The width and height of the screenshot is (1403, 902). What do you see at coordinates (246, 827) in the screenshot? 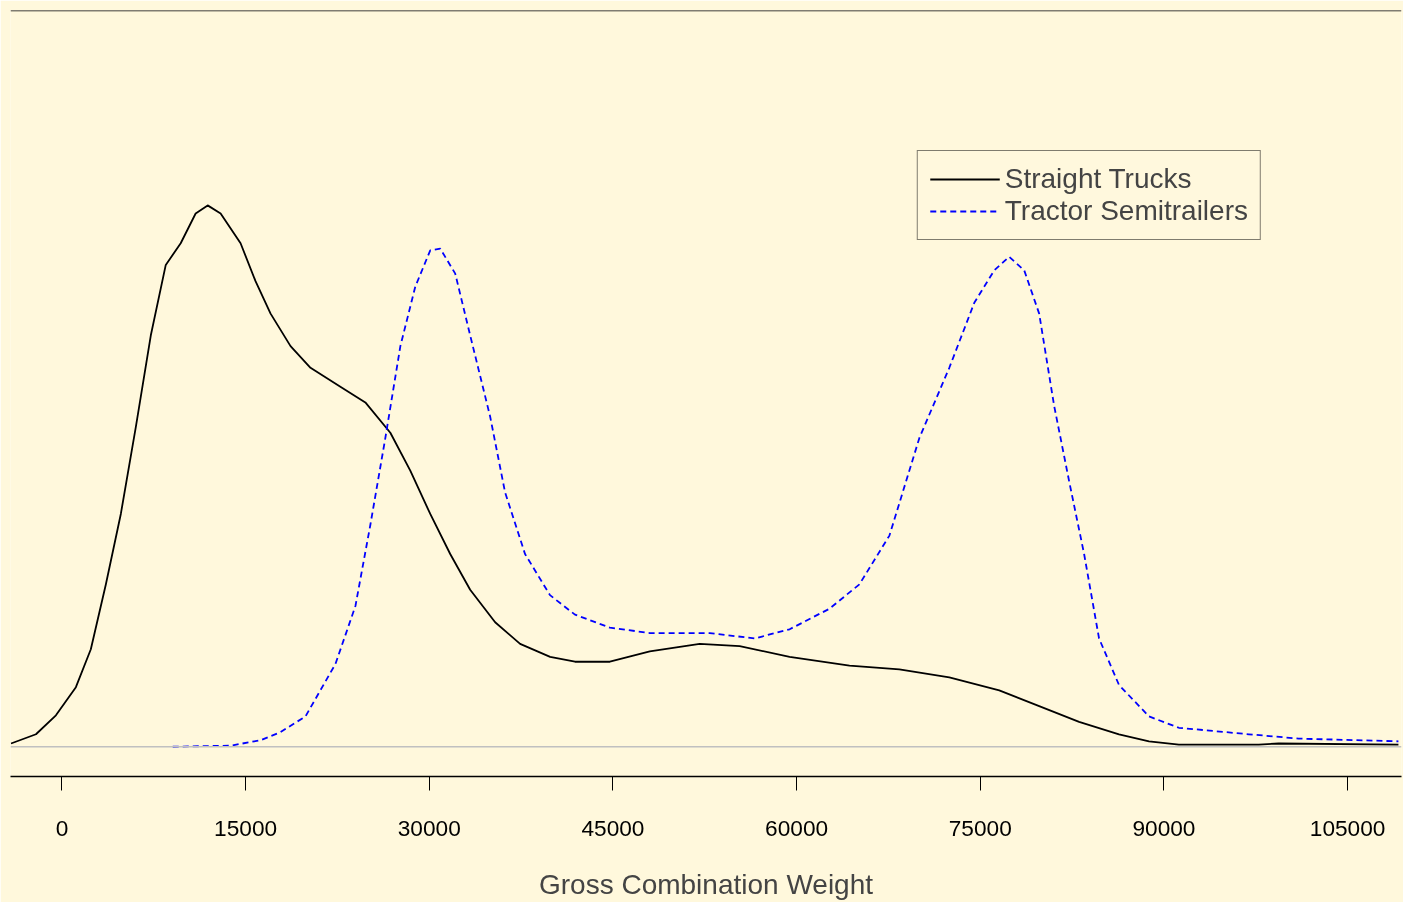
I see `x-tick-label: 15000` at bounding box center [246, 827].